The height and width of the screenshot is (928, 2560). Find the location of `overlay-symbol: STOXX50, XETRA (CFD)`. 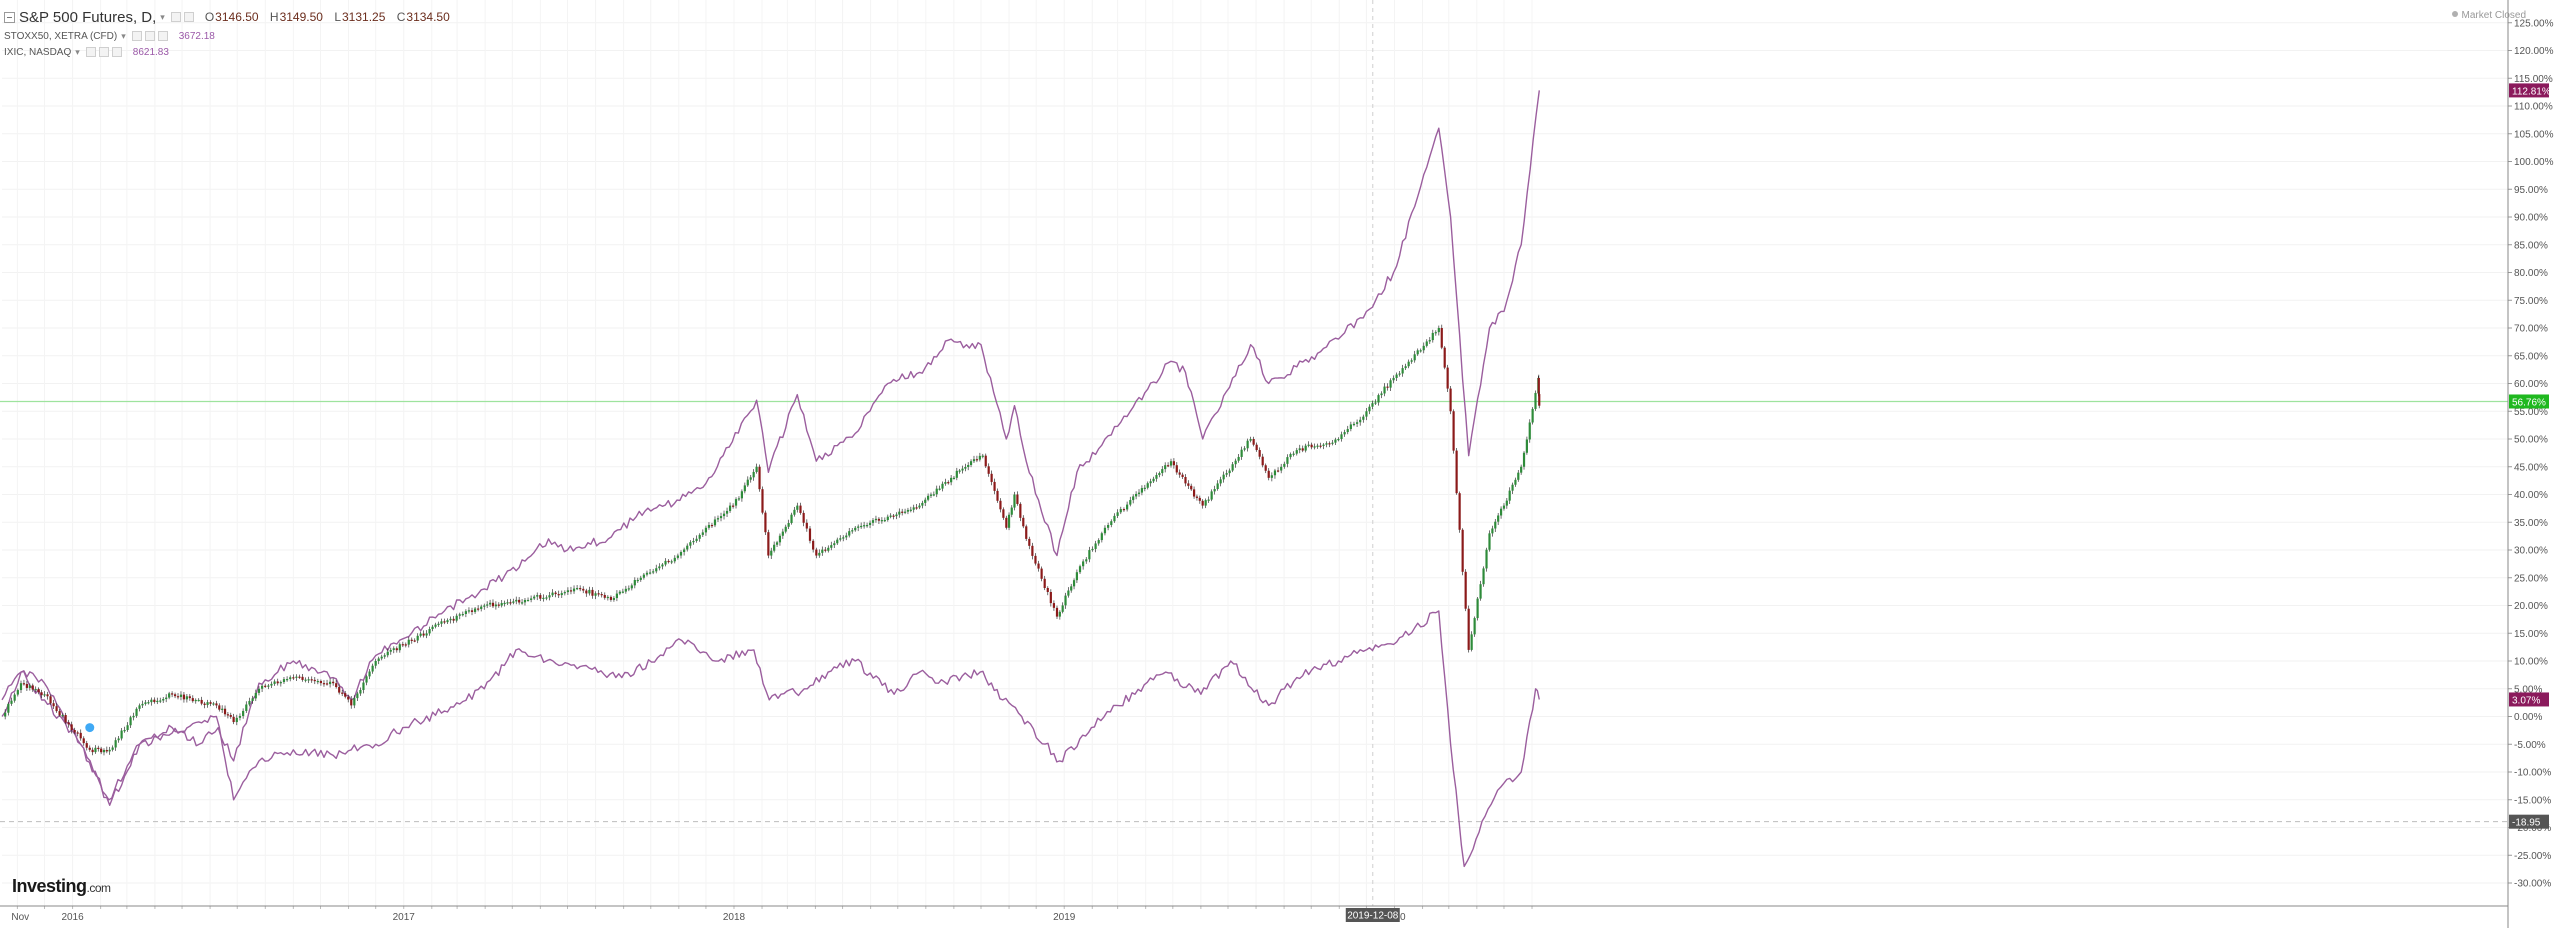

overlay-symbol: STOXX50, XETRA (CFD) is located at coordinates (61, 36).